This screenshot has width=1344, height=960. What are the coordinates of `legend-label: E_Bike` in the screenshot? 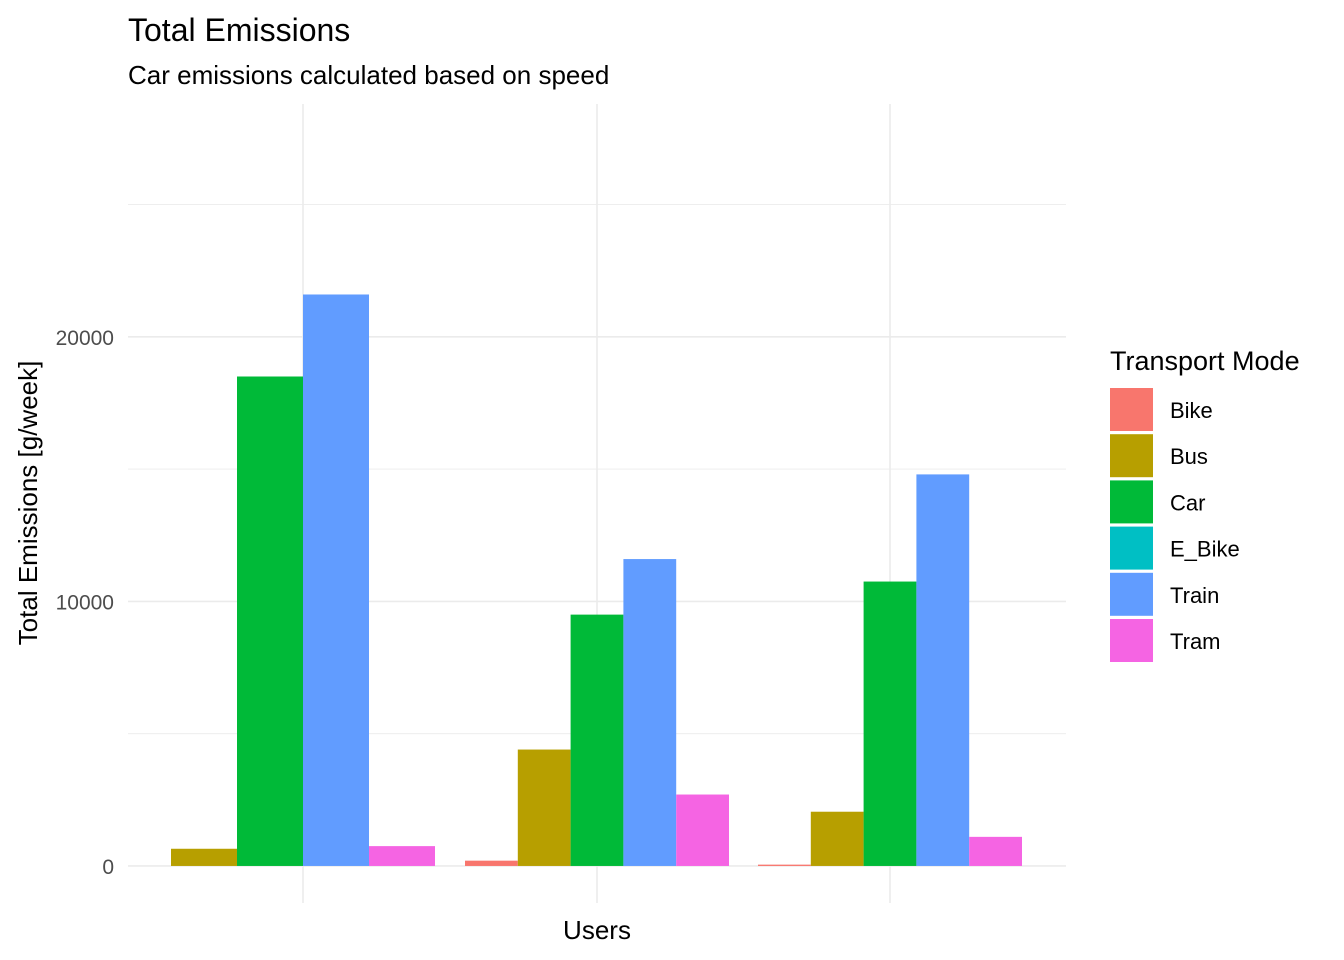 It's located at (1205, 549).